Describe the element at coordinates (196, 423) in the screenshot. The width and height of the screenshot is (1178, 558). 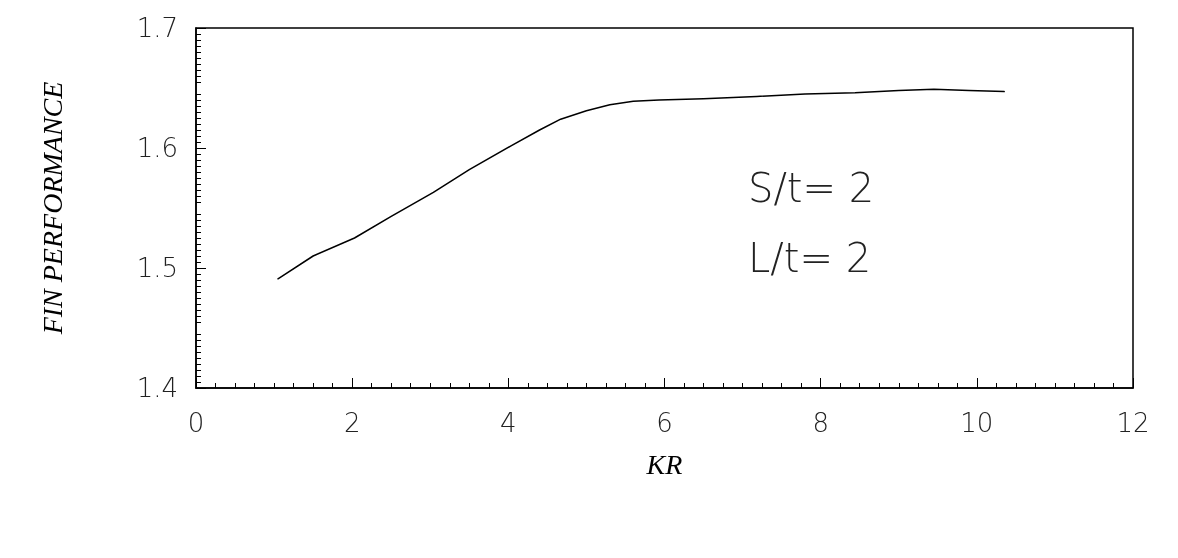
I see `x-tick-label: 0` at that location.